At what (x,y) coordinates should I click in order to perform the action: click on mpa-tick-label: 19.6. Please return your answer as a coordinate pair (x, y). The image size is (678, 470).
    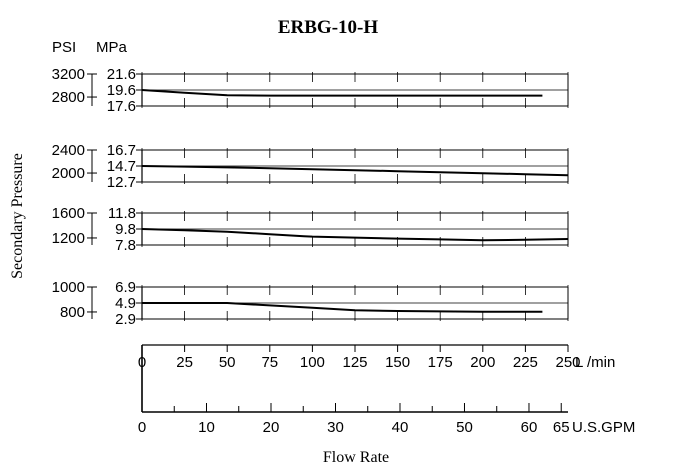
    Looking at the image, I should click on (121, 90).